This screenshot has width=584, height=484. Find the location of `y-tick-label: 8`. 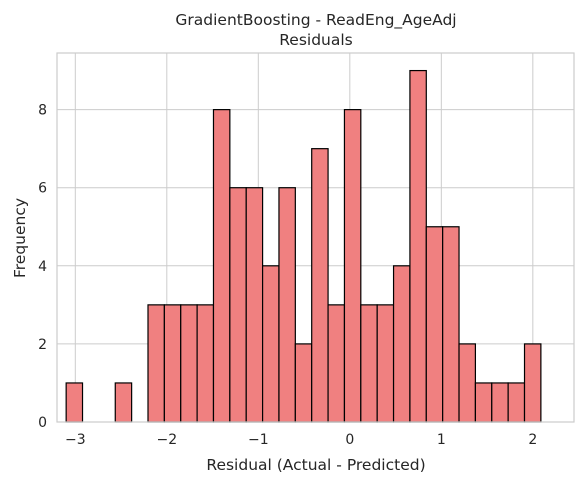

y-tick-label: 8 is located at coordinates (42, 111).